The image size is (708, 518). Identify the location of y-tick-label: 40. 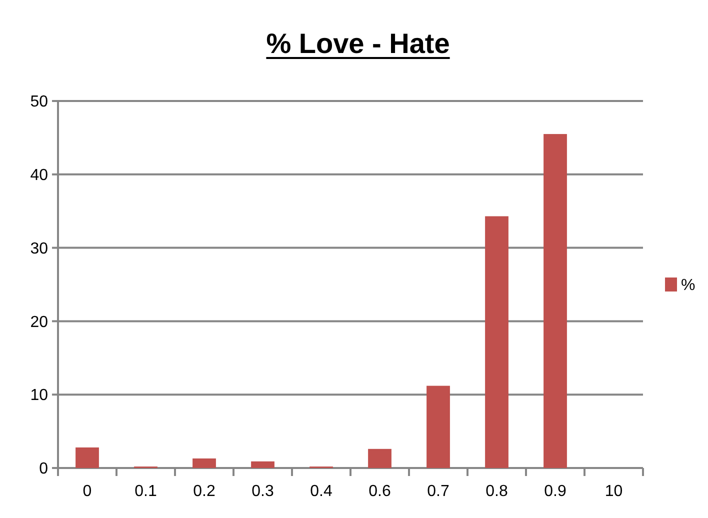
(39, 175).